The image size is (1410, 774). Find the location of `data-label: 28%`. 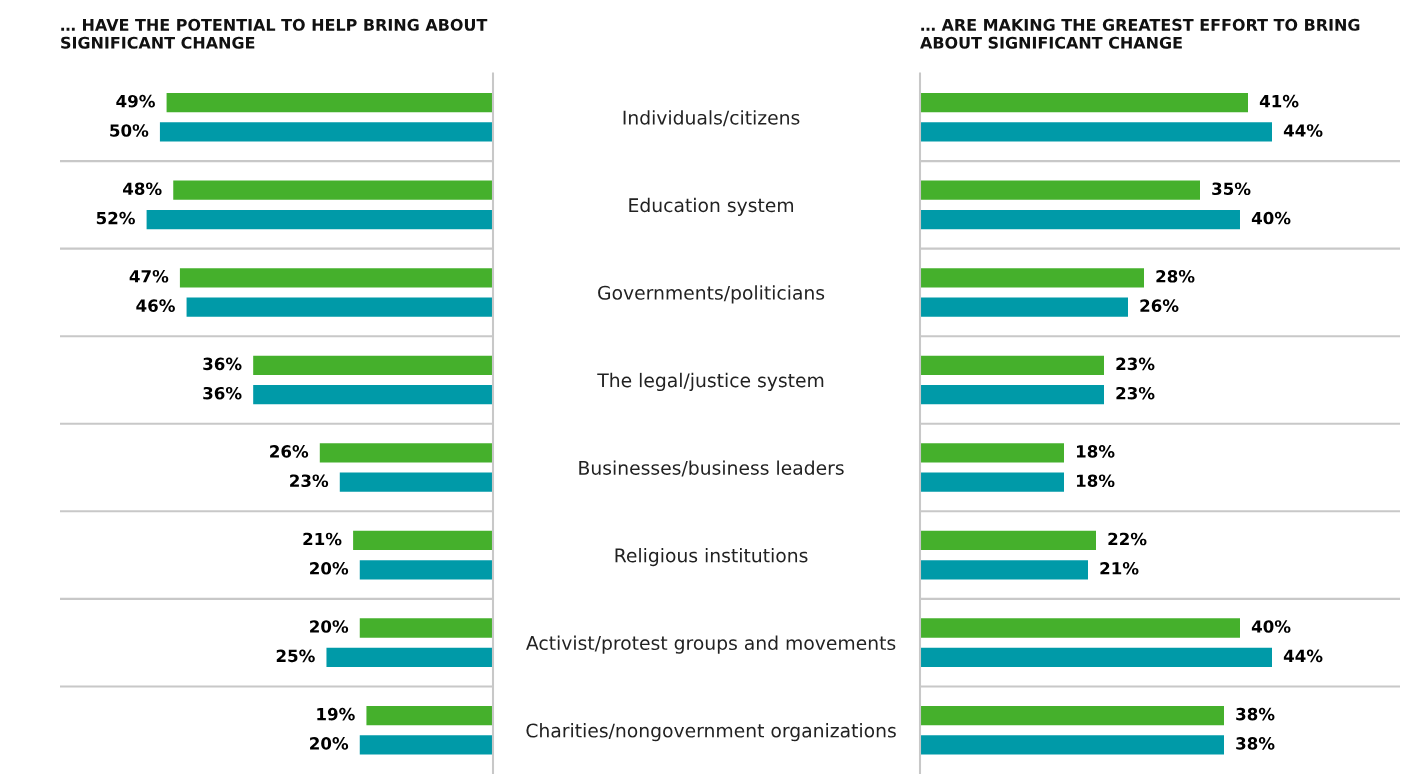

data-label: 28% is located at coordinates (1175, 276).